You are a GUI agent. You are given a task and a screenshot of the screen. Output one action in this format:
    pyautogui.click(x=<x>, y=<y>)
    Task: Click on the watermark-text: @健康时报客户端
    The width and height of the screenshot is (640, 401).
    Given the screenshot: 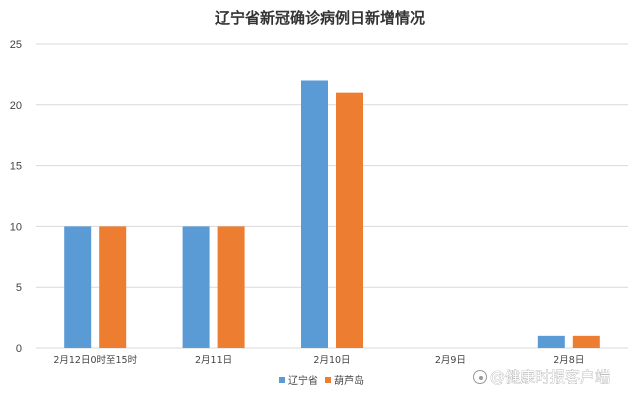 What is the action you would take?
    pyautogui.click(x=550, y=377)
    